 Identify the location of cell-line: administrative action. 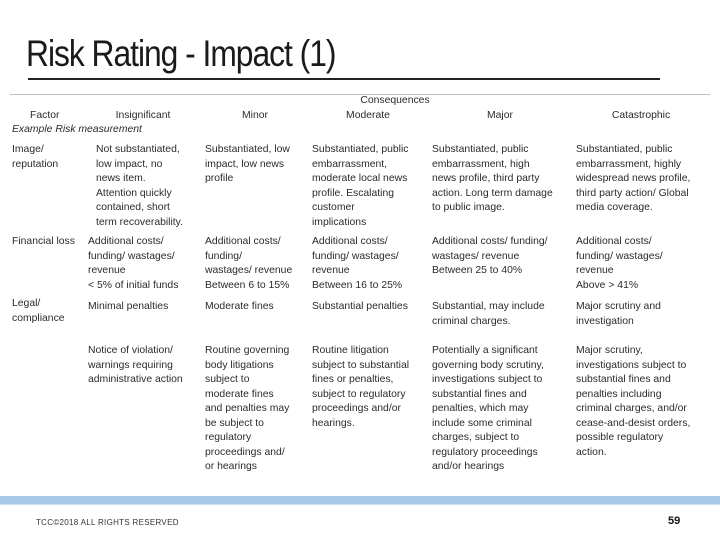
(135, 379).